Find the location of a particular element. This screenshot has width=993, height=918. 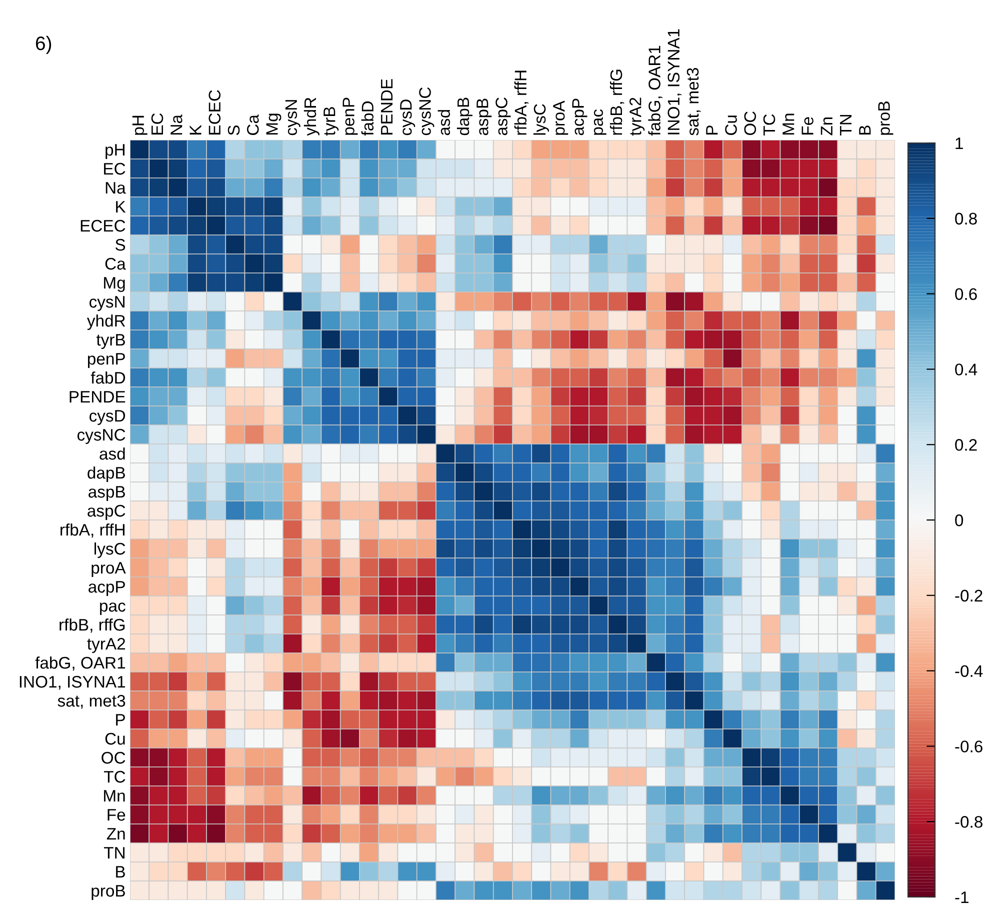

y-tick-label: pH is located at coordinates (115, 151).